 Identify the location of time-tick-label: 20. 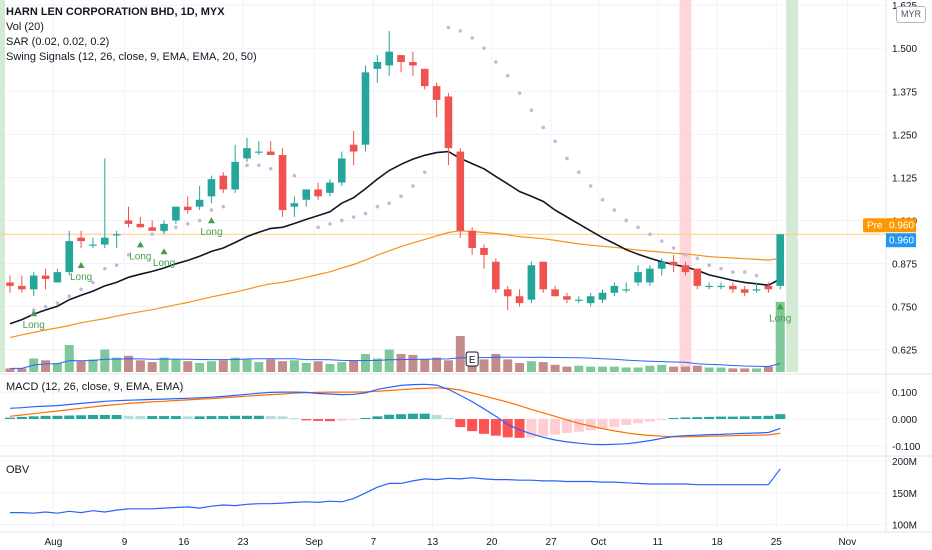
(492, 542).